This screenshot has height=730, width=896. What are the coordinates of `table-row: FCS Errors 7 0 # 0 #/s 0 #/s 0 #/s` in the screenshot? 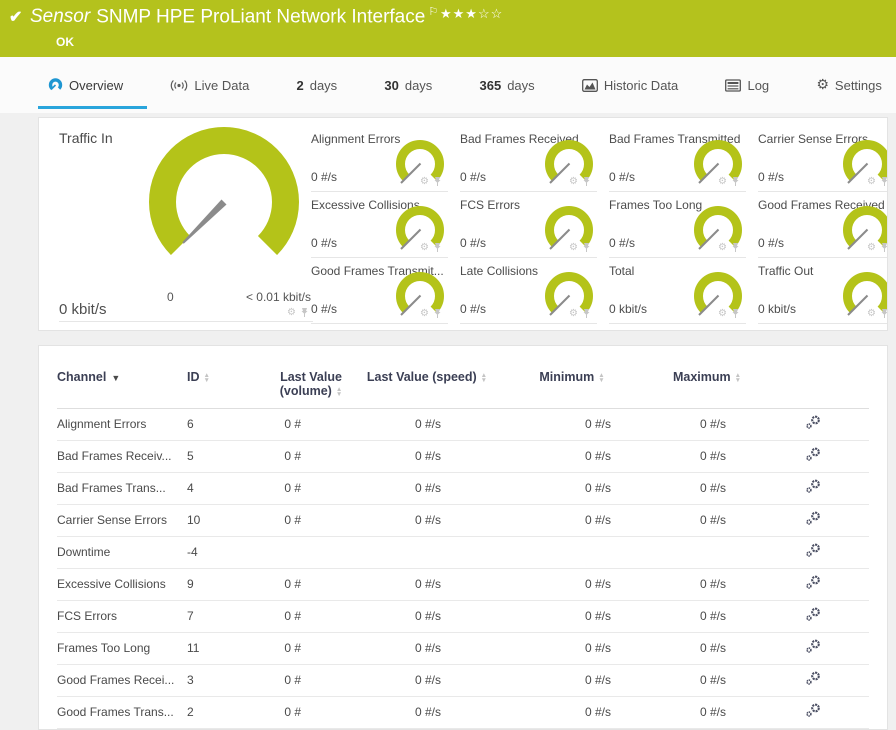 It's located at (463, 616).